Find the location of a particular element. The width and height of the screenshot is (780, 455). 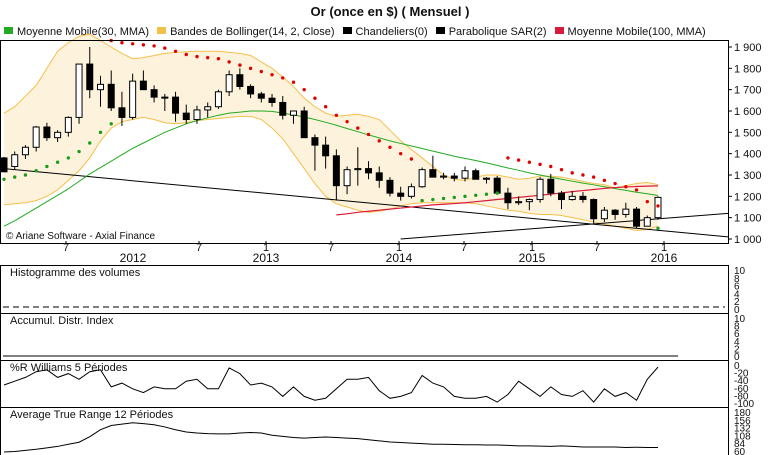

panel-y-label: 2 is located at coordinates (737, 349).